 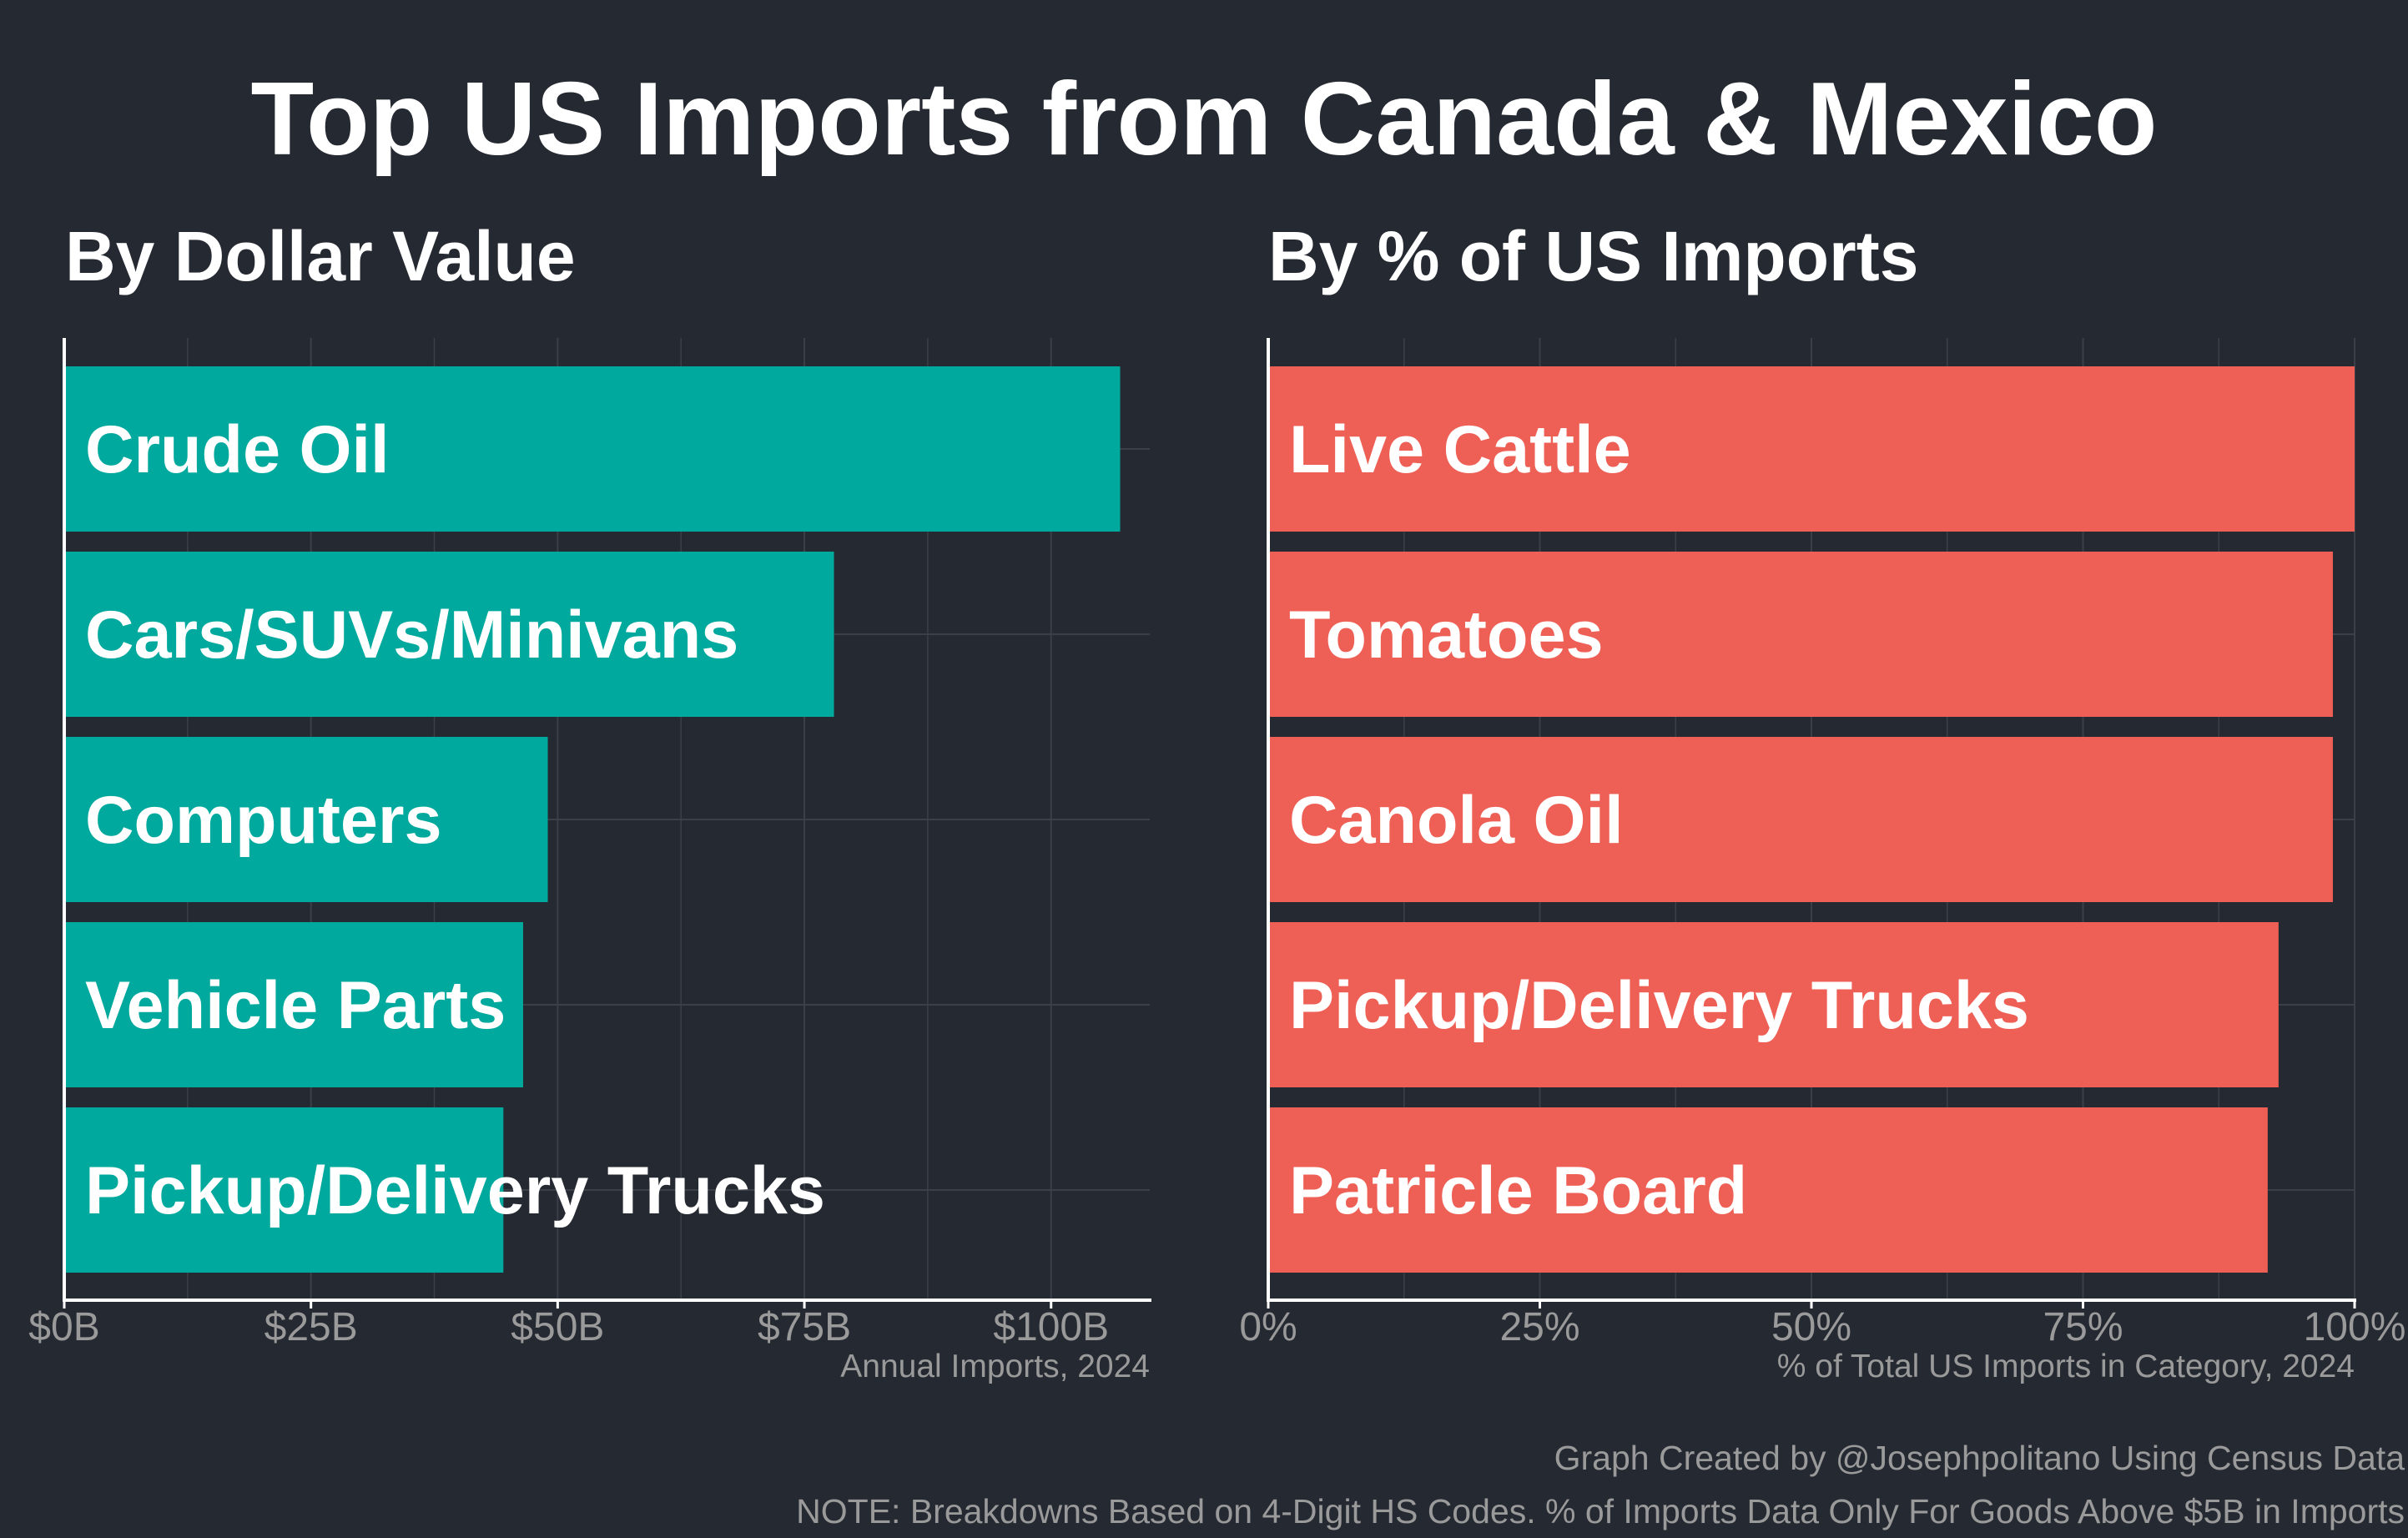 What do you see at coordinates (2355, 1327) in the screenshot?
I see `right-tick-label: 100%` at bounding box center [2355, 1327].